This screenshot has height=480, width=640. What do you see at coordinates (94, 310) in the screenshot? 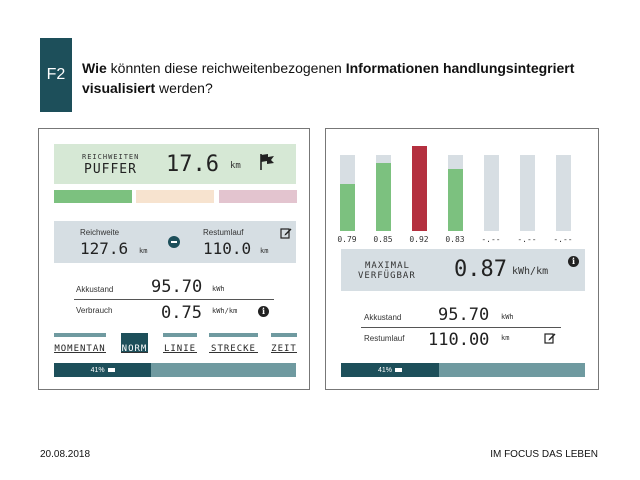
I see `verbrauch-label: Verbrauch` at bounding box center [94, 310].